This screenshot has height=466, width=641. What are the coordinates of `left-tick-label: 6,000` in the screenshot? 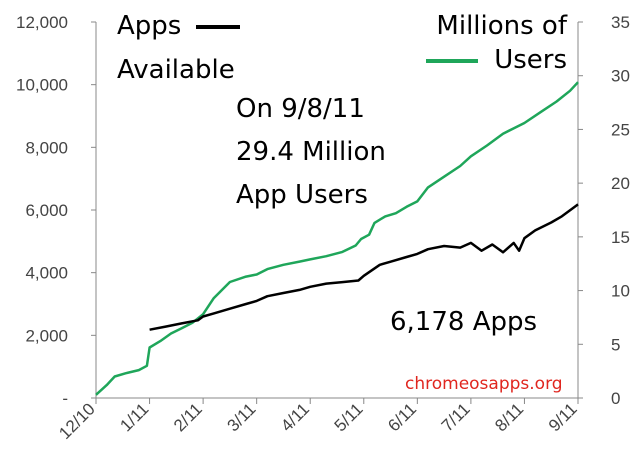 It's located at (46, 210).